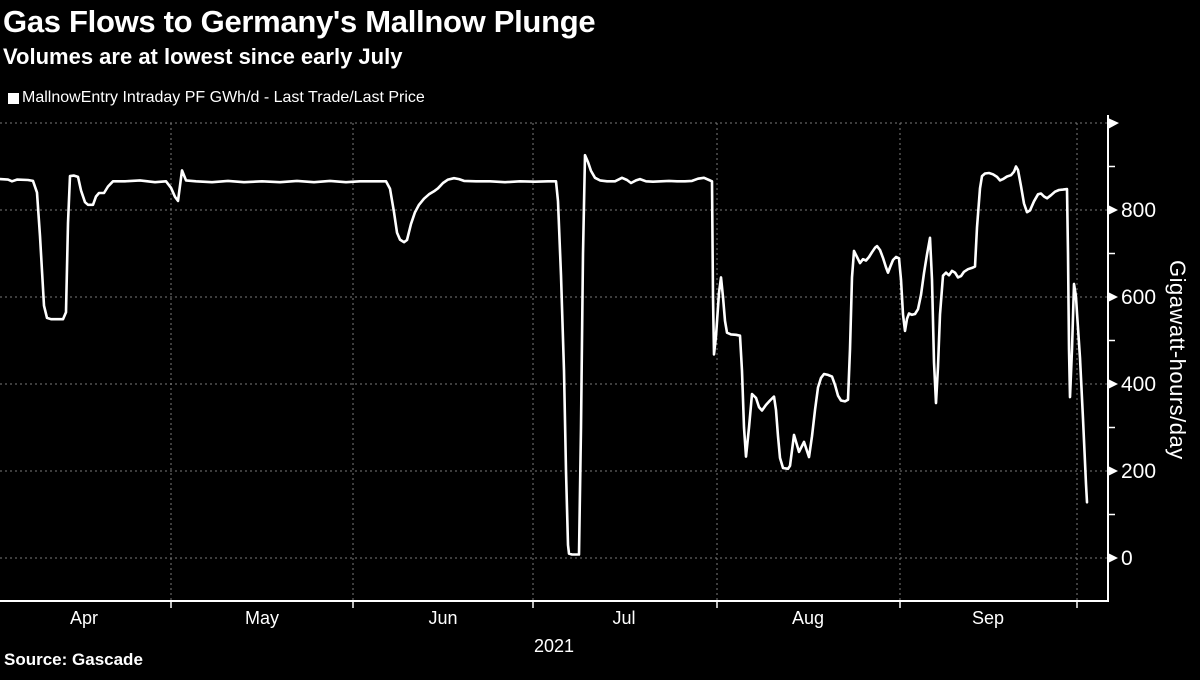 Image resolution: width=1200 pixels, height=680 pixels. Describe the element at coordinates (262, 618) in the screenshot. I see `x-tick-label-may: May` at that location.